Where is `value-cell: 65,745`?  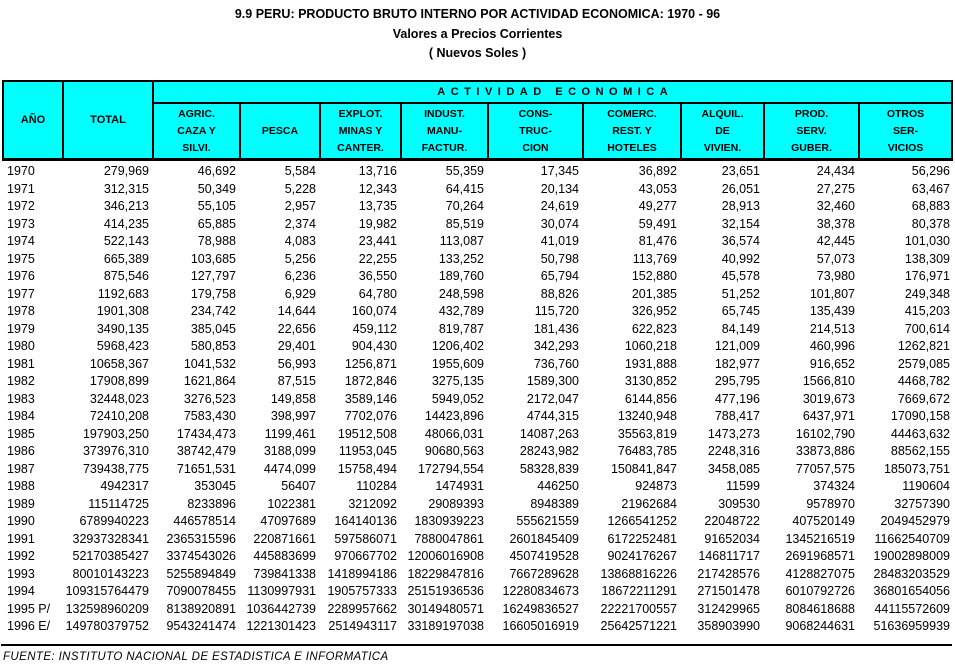 value-cell: 65,745 is located at coordinates (740, 311).